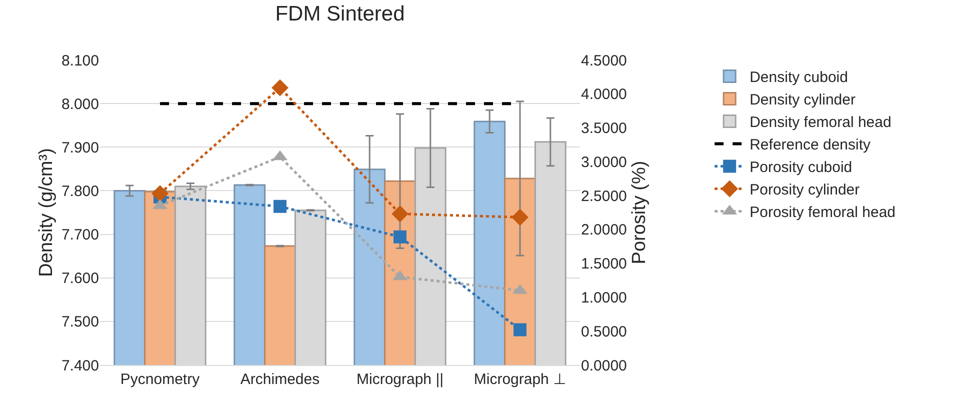 The image size is (958, 400). What do you see at coordinates (823, 213) in the screenshot?
I see `legend-label: Porosity femoral head` at bounding box center [823, 213].